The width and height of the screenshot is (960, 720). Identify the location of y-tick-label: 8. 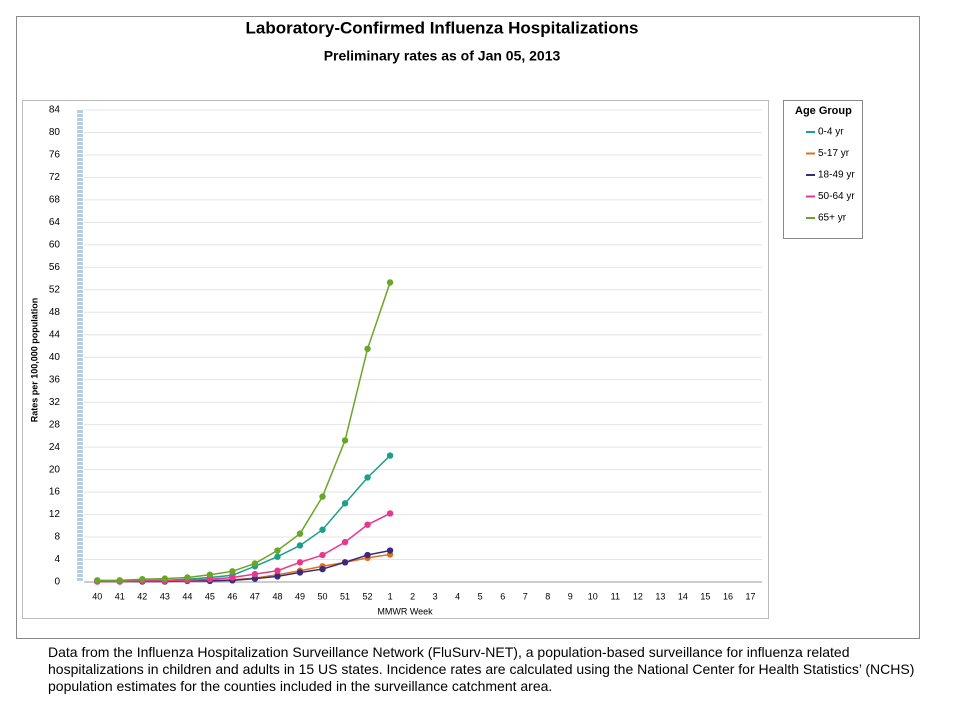
(57, 537).